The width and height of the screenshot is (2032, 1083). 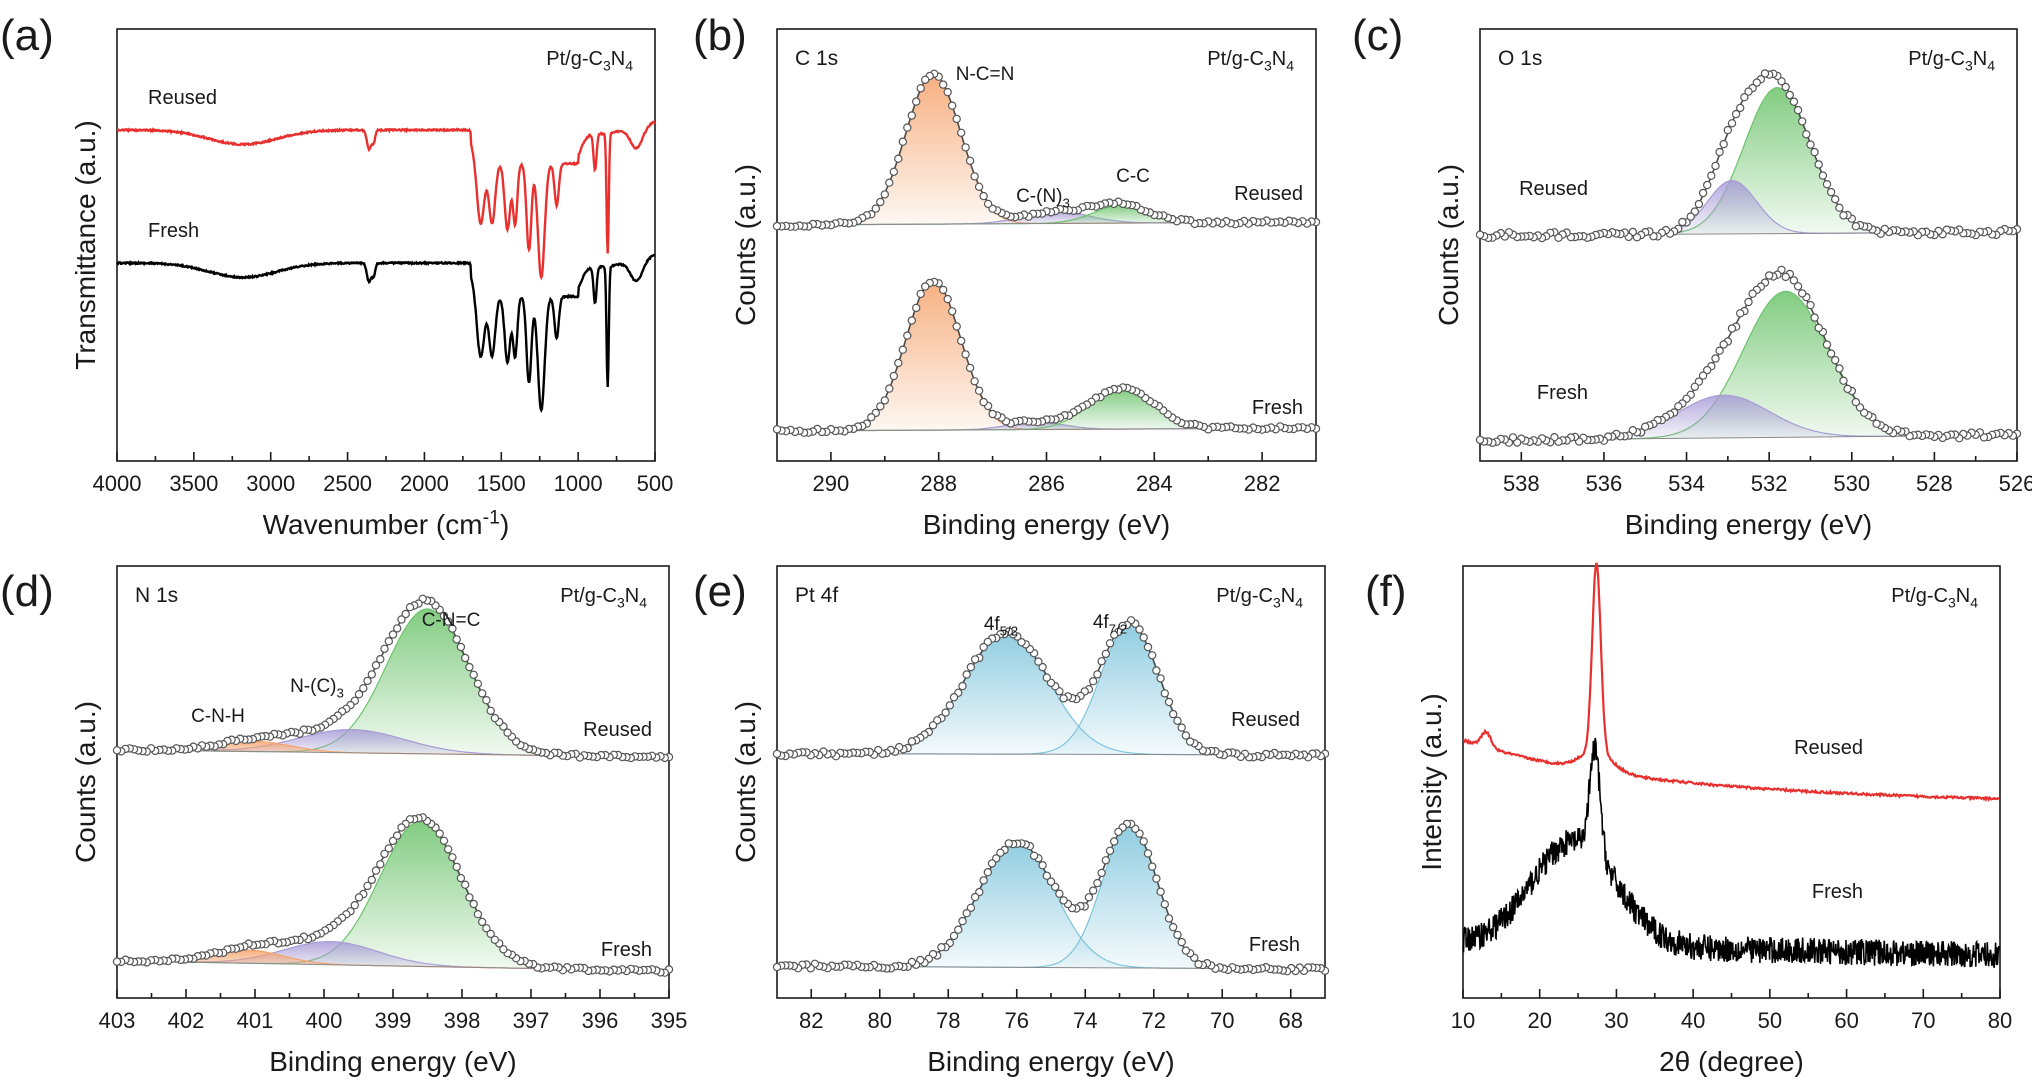 I want to click on x-tick-label: 395, so click(x=669, y=1020).